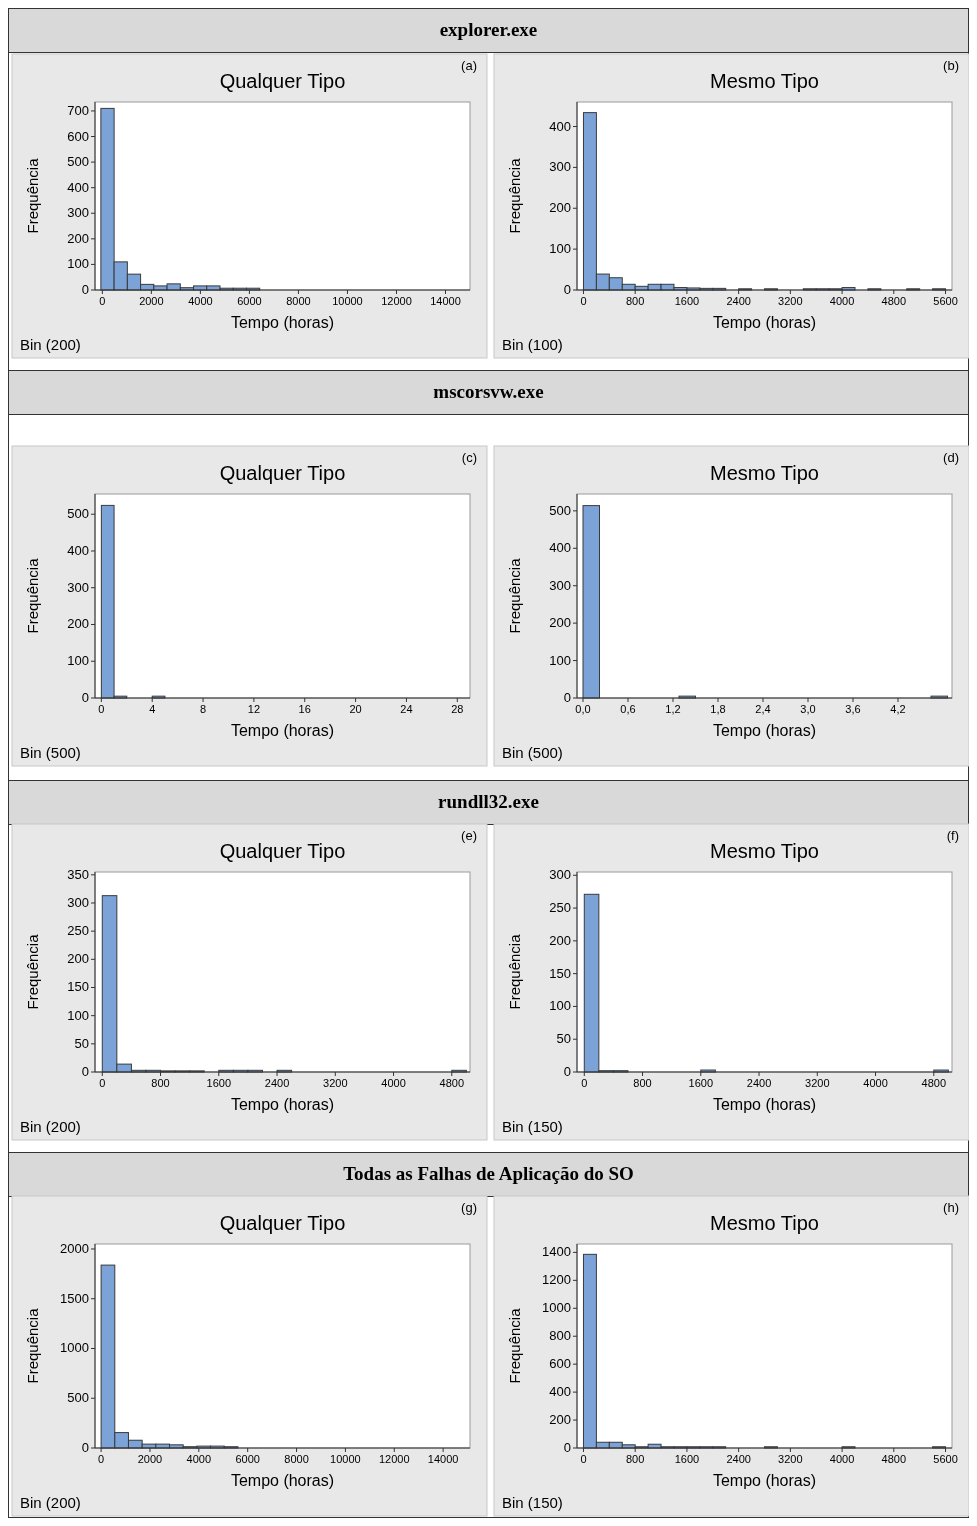 The width and height of the screenshot is (977, 1526). I want to click on x-tick-label: 16, so click(304, 709).